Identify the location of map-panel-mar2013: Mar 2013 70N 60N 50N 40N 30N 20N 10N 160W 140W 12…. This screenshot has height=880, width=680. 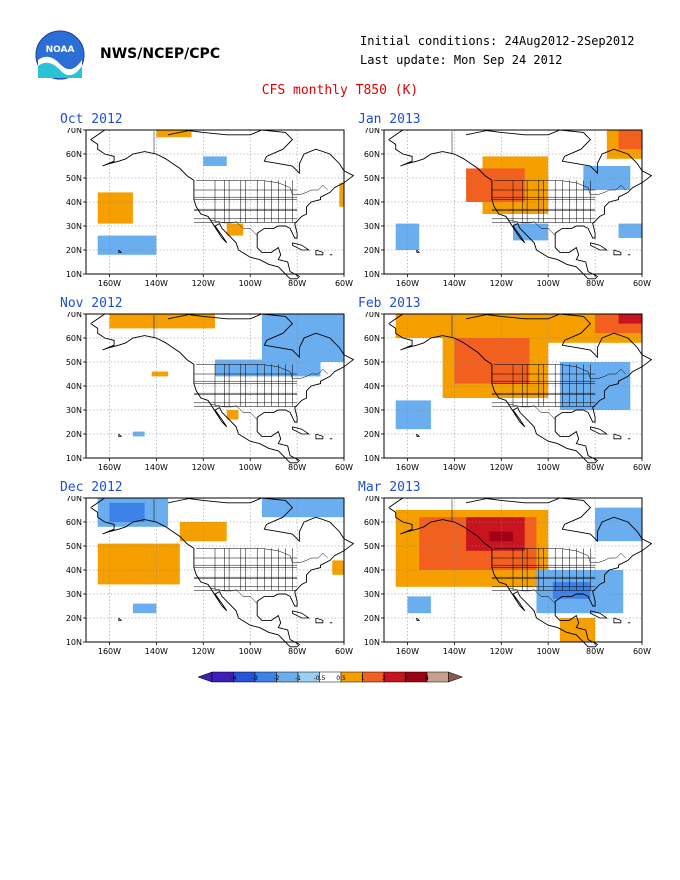
(508, 578).